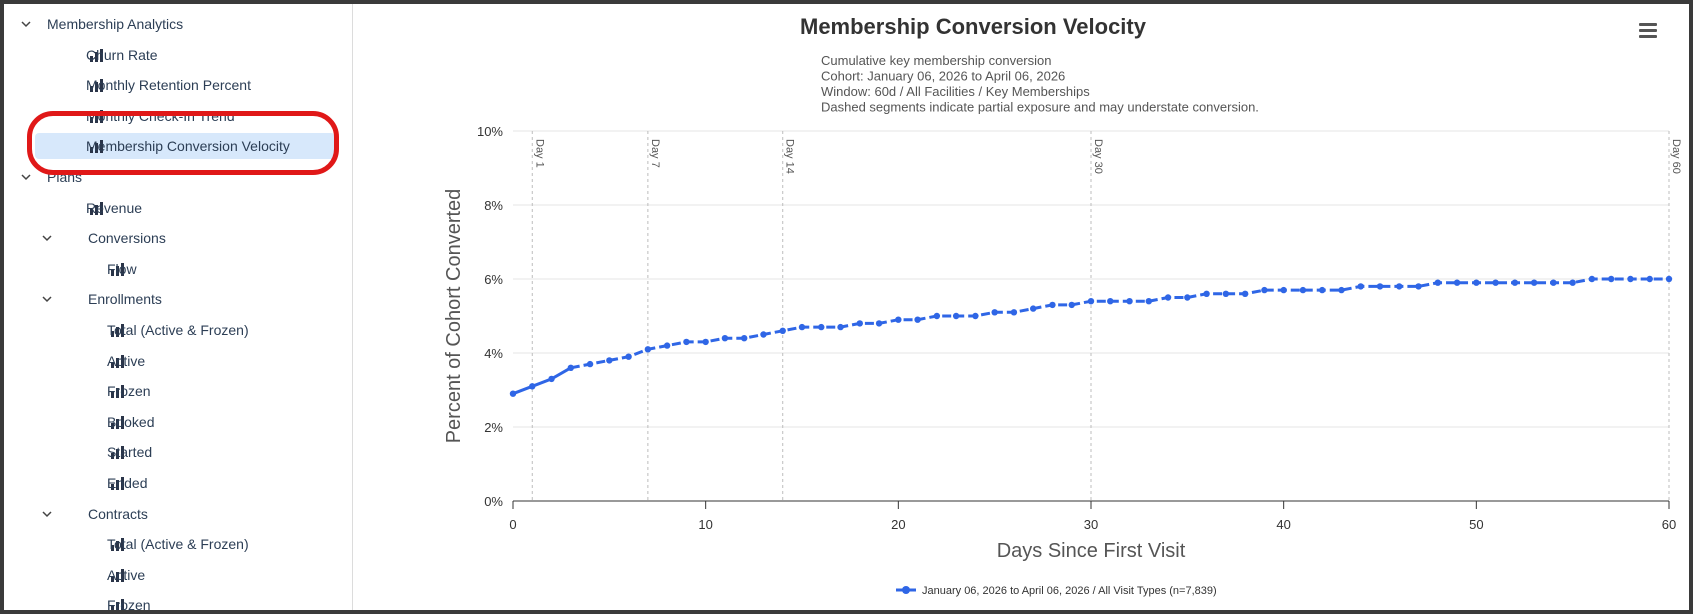 Image resolution: width=1693 pixels, height=614 pixels. What do you see at coordinates (1476, 524) in the screenshot?
I see `x-tick-label: 50` at bounding box center [1476, 524].